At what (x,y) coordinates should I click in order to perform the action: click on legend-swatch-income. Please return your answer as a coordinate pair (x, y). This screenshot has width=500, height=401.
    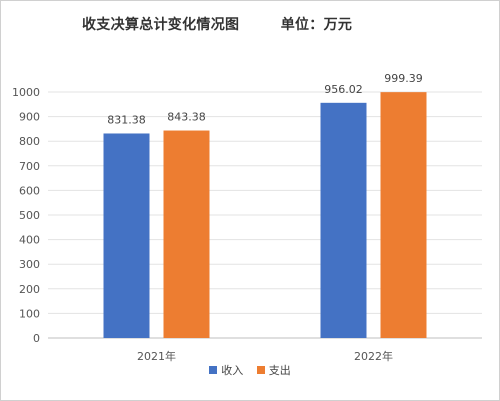
    Looking at the image, I should click on (213, 370).